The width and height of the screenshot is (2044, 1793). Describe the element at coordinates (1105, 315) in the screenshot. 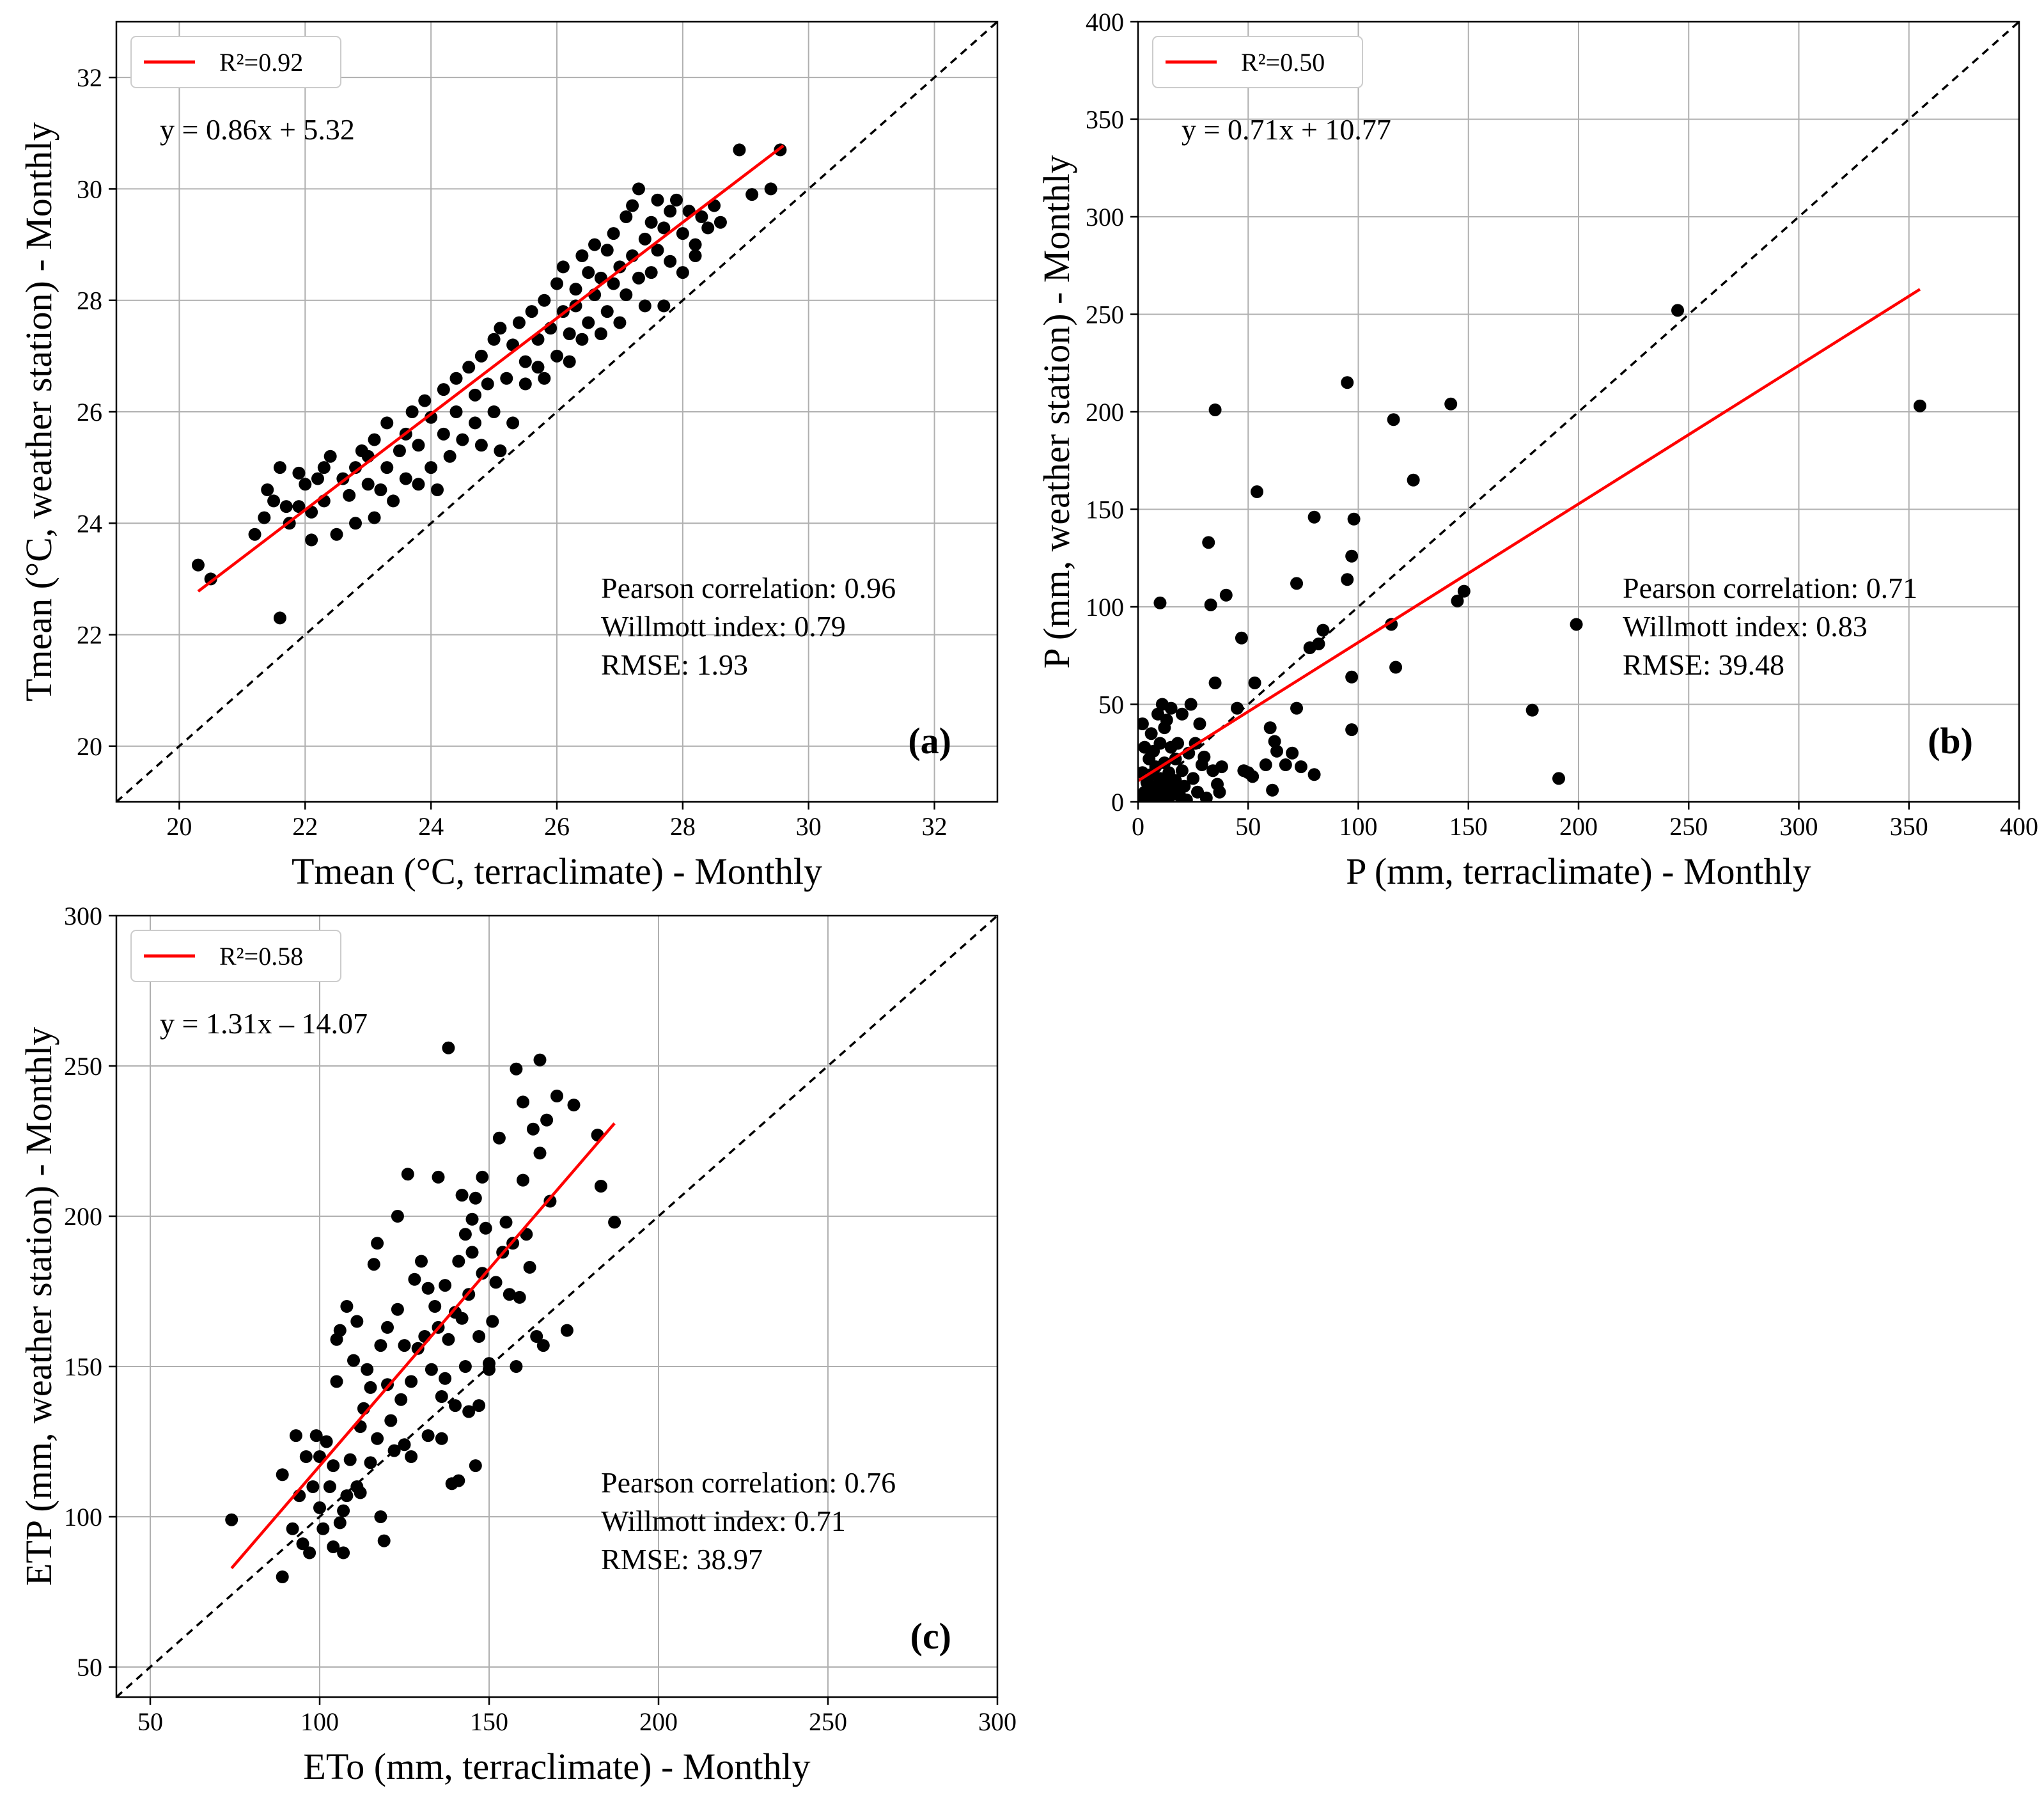

I see `y-tick-label: 250` at that location.